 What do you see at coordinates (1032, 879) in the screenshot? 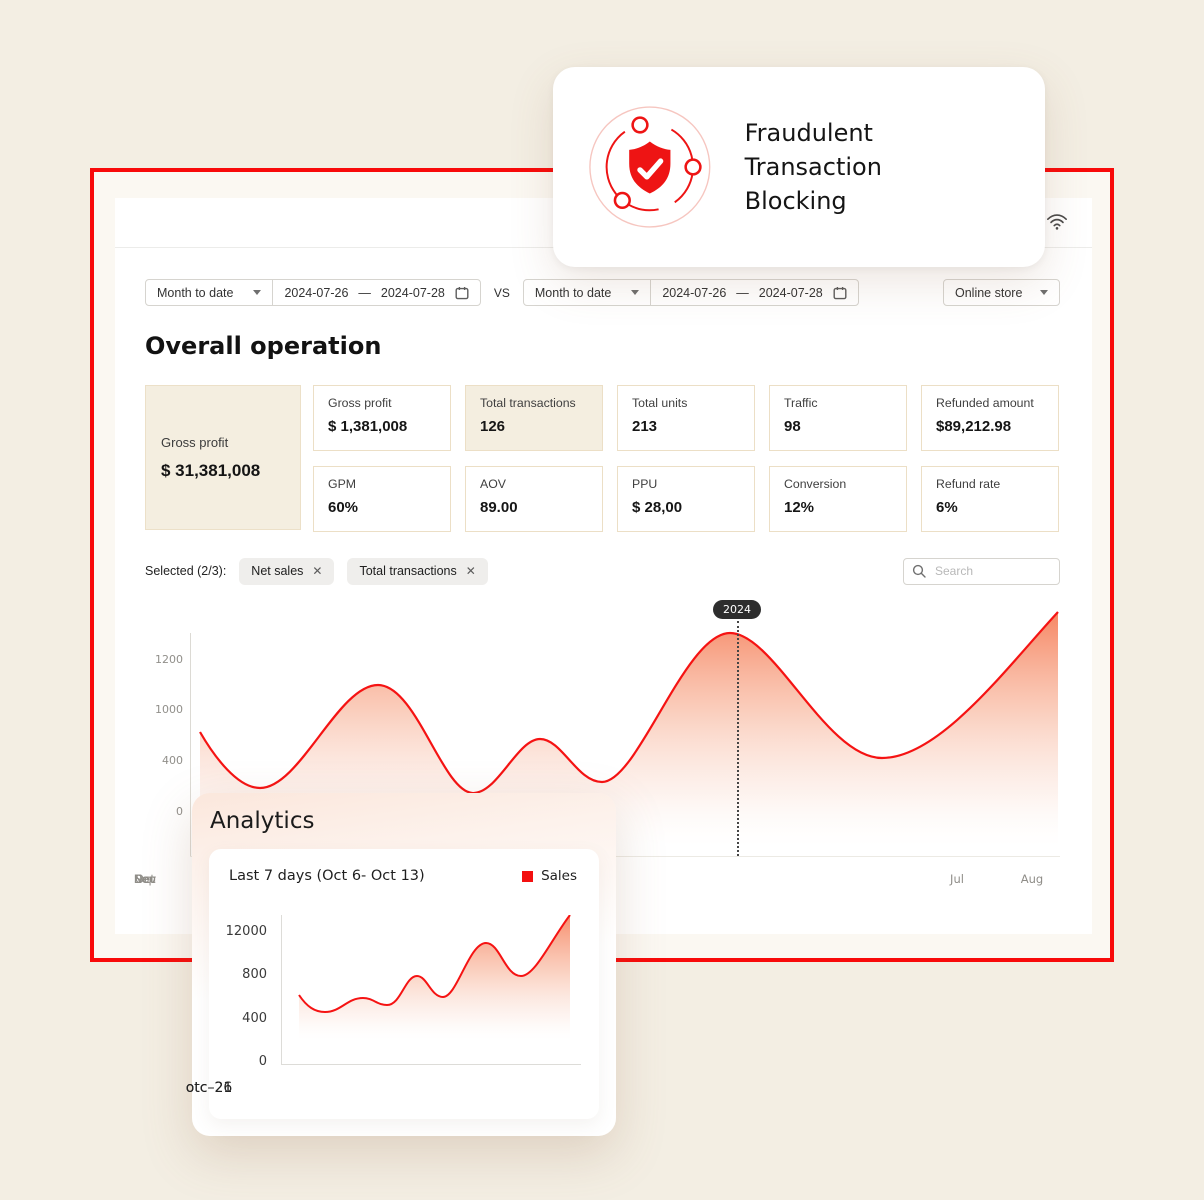
I see `x-axis-label: Aug` at bounding box center [1032, 879].